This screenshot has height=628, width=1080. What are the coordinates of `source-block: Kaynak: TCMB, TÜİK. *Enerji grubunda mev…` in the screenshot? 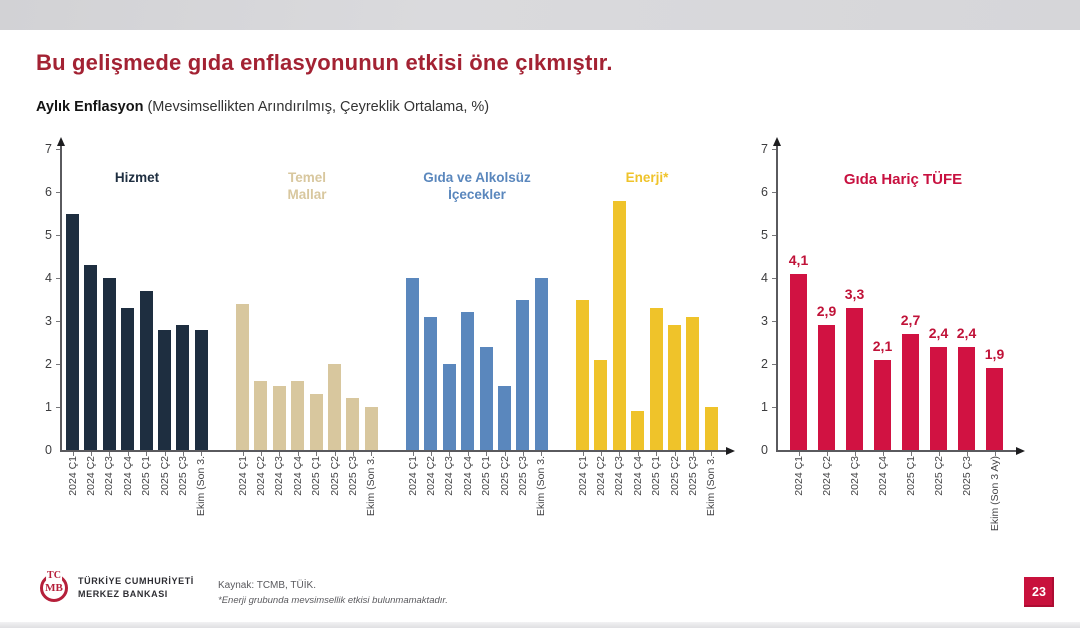 It's located at (333, 593).